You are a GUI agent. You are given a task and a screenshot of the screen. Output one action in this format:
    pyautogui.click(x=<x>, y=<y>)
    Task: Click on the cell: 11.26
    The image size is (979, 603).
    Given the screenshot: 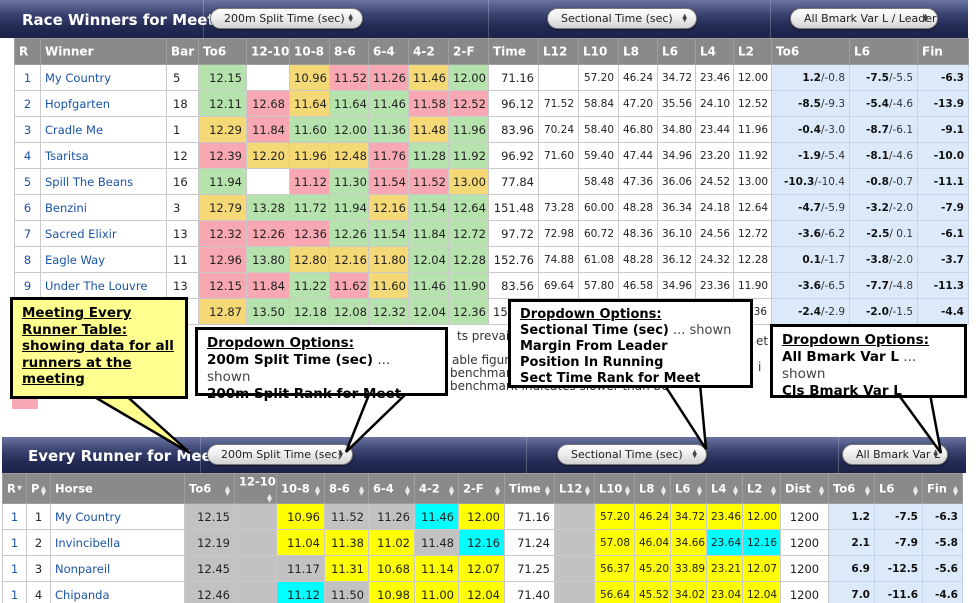 What is the action you would take?
    pyautogui.click(x=388, y=77)
    